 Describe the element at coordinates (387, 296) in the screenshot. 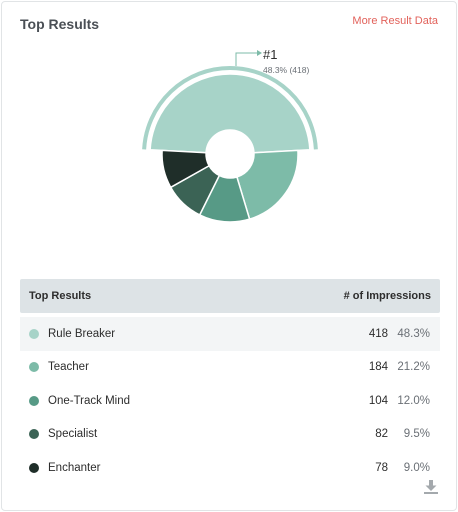

I see `header-impressions: # of Impressions` at that location.